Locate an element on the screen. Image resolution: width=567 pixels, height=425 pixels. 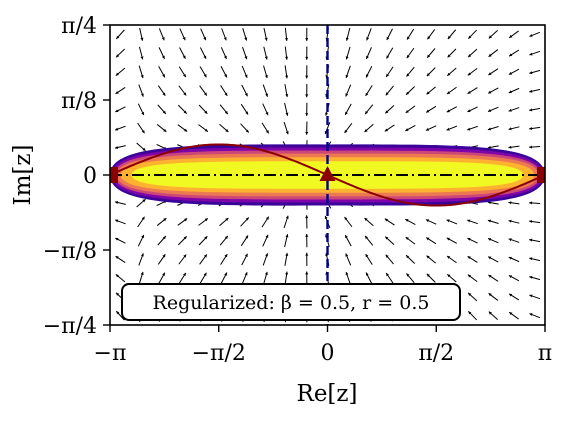
y-tick-label: π/8 is located at coordinates (79, 101).